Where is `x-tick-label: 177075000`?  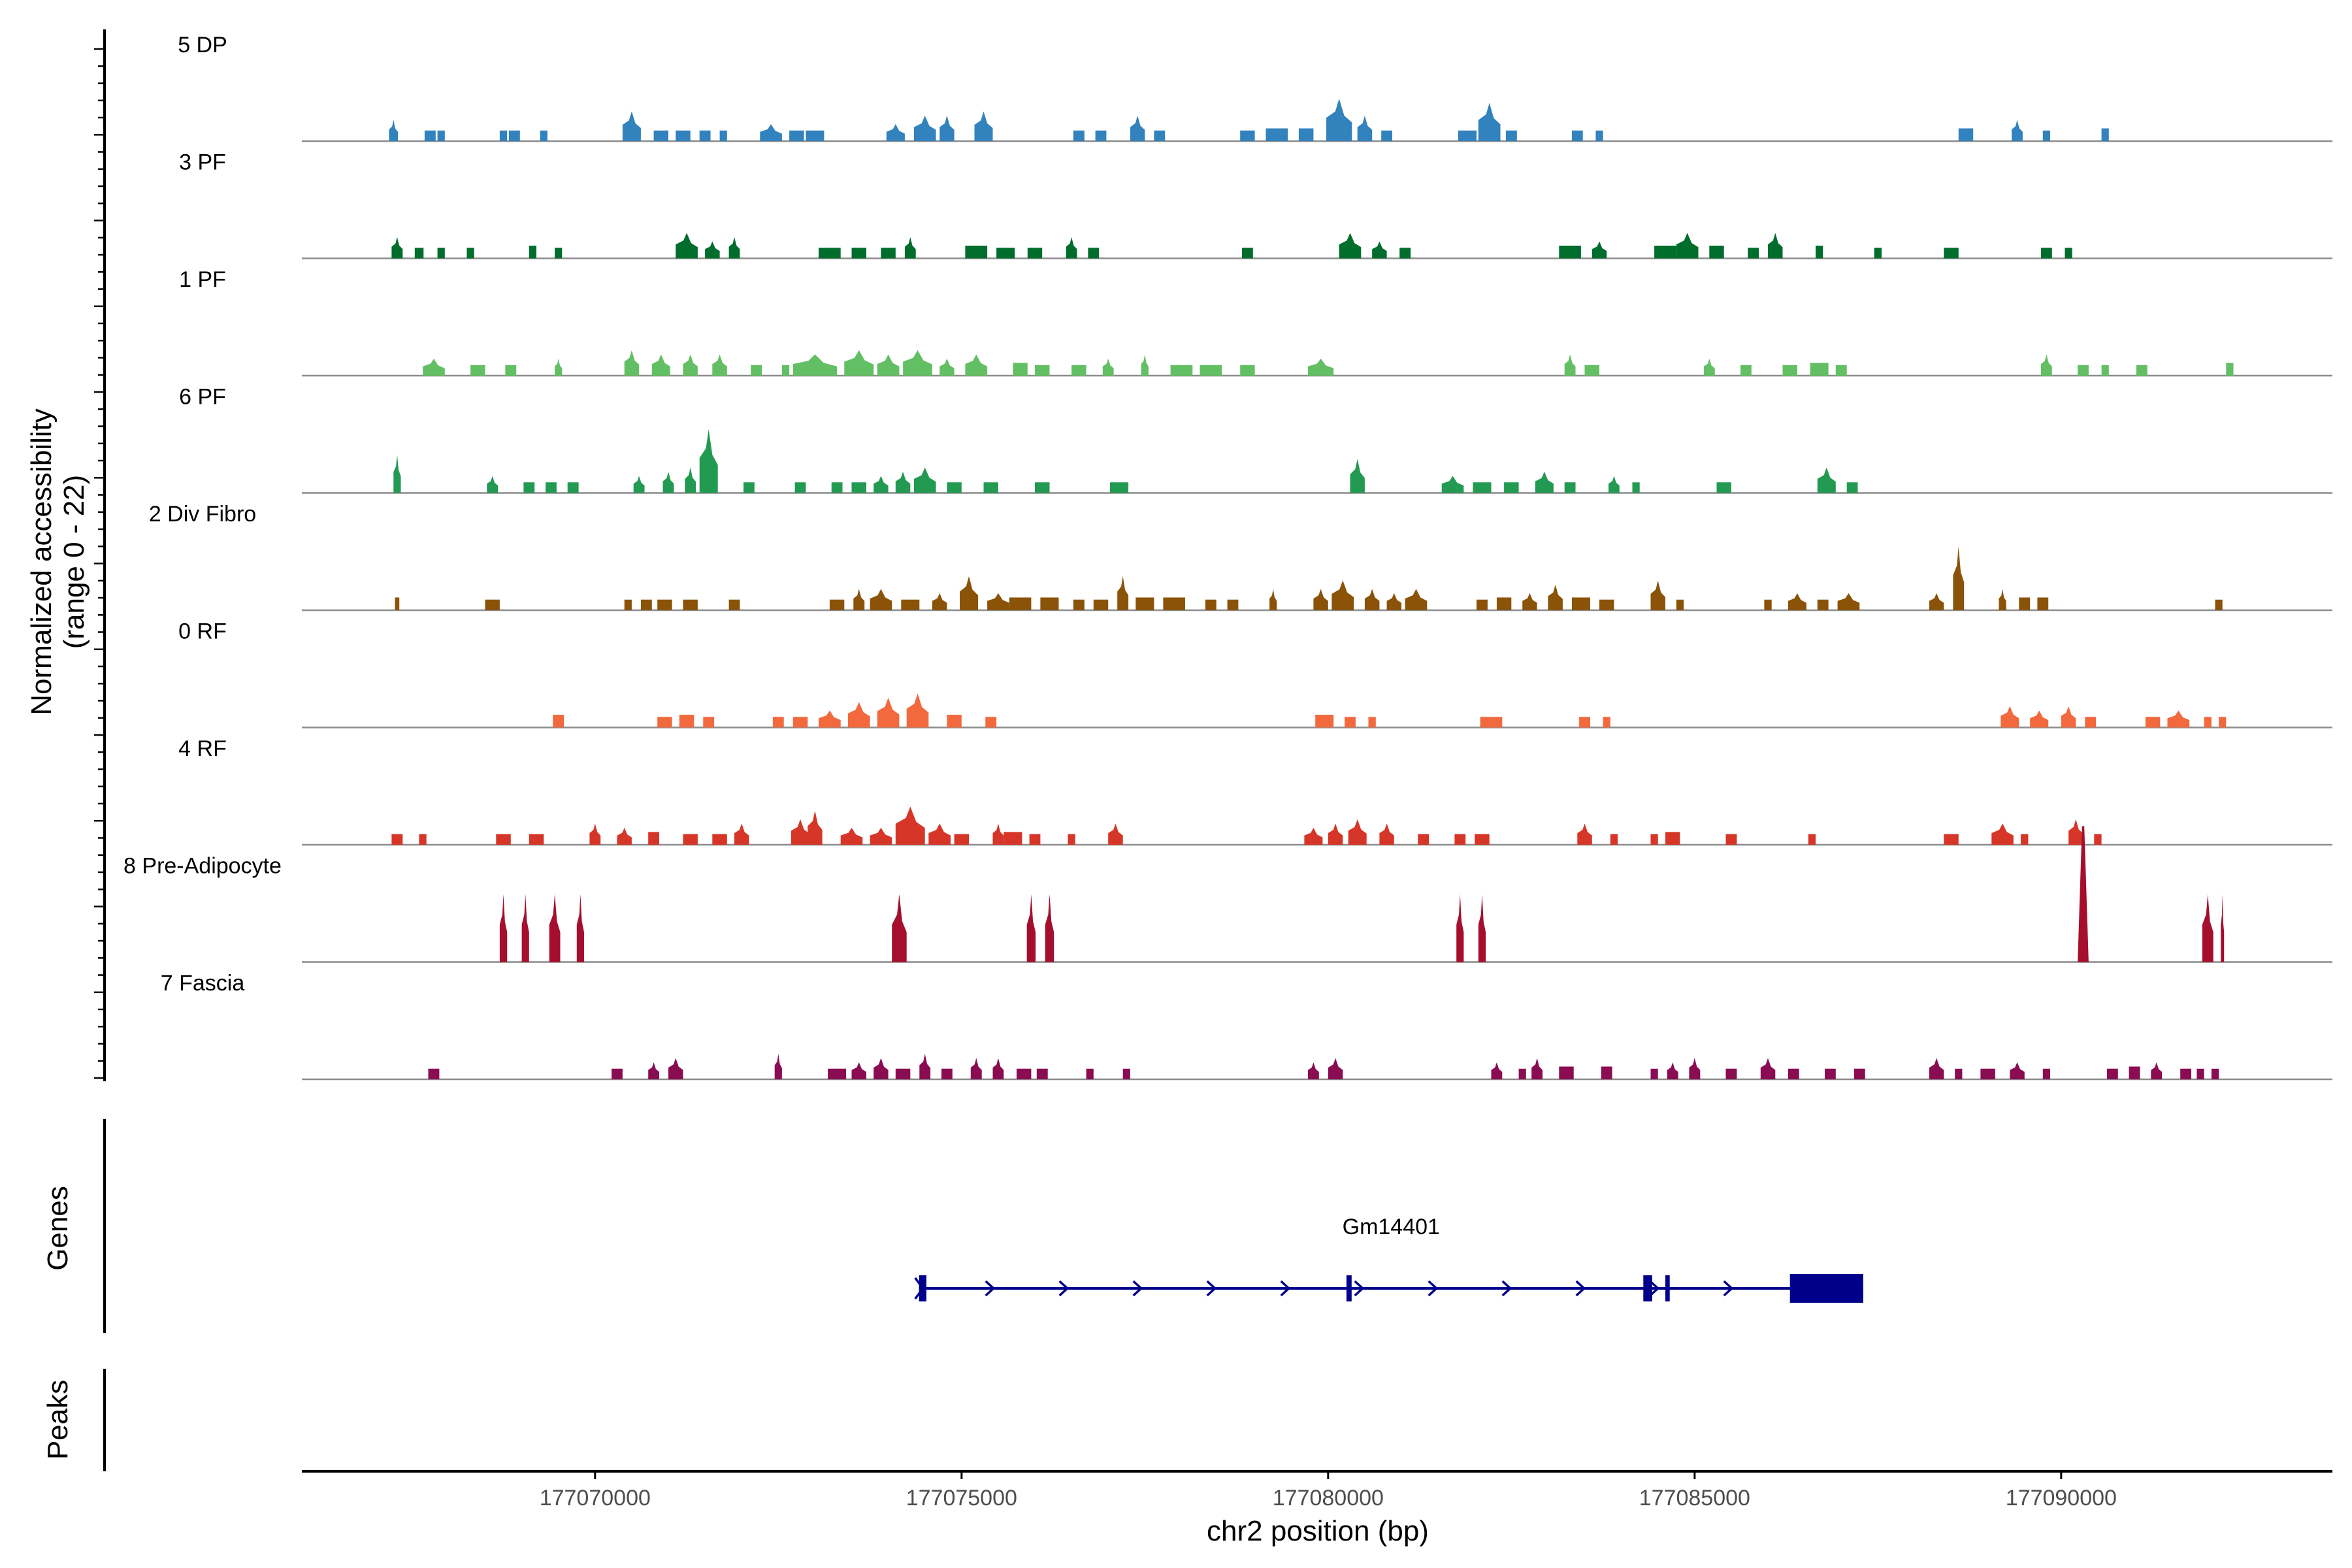
x-tick-label: 177075000 is located at coordinates (961, 1498).